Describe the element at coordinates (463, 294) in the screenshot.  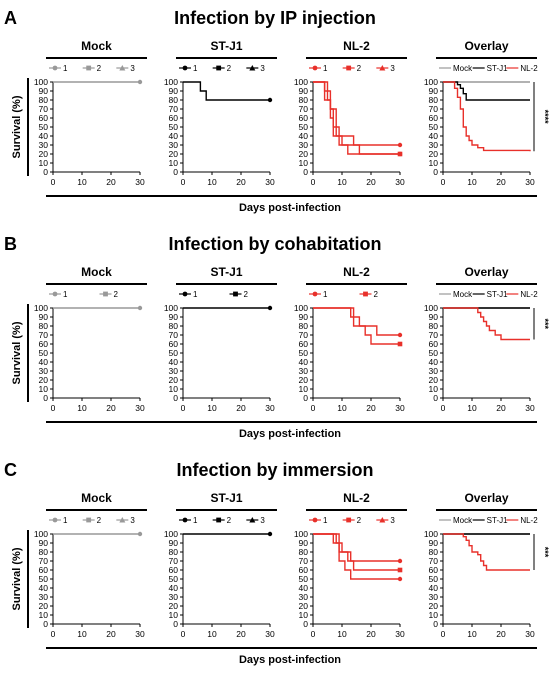
I see `legend-label: Mock` at that location.